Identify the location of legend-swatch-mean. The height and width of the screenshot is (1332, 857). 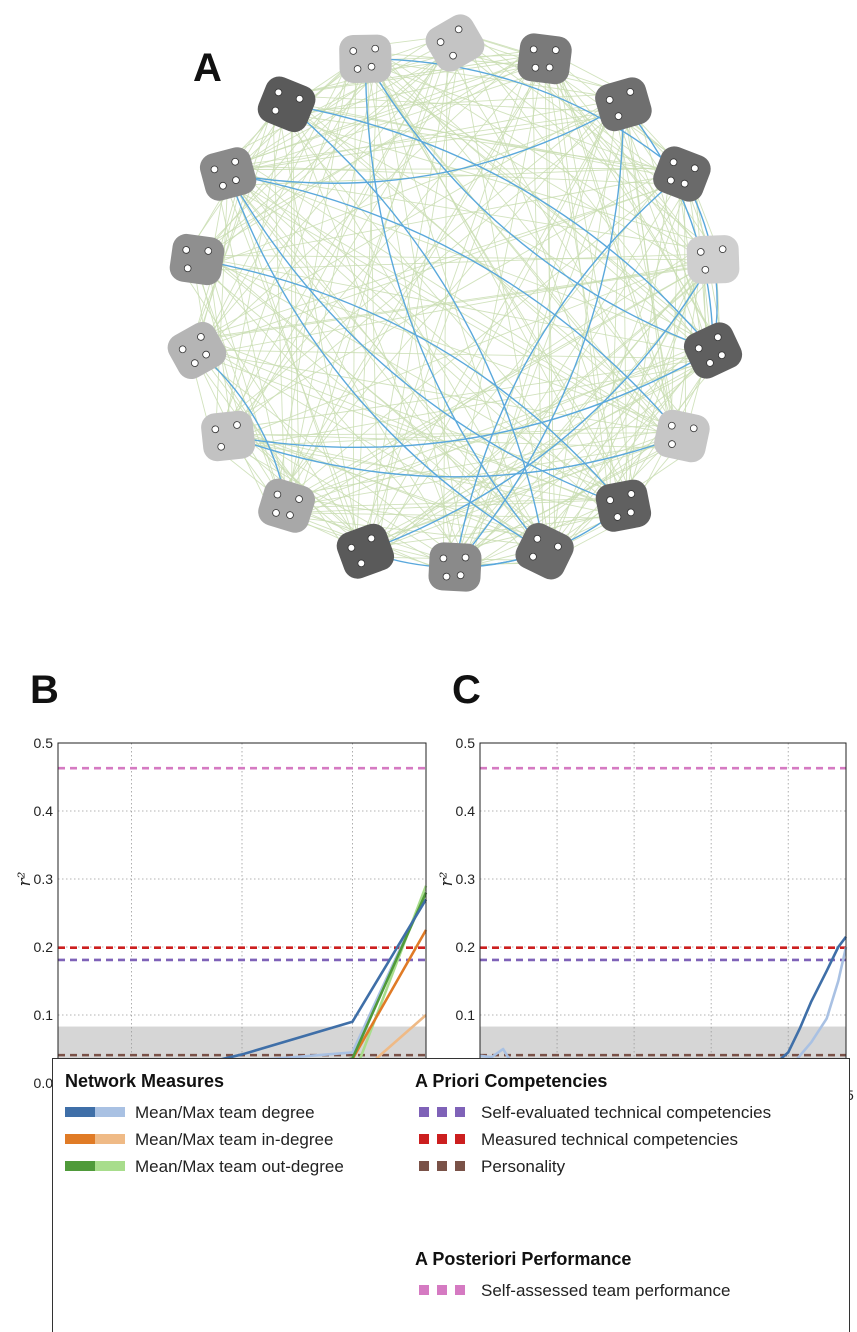
(80, 1139).